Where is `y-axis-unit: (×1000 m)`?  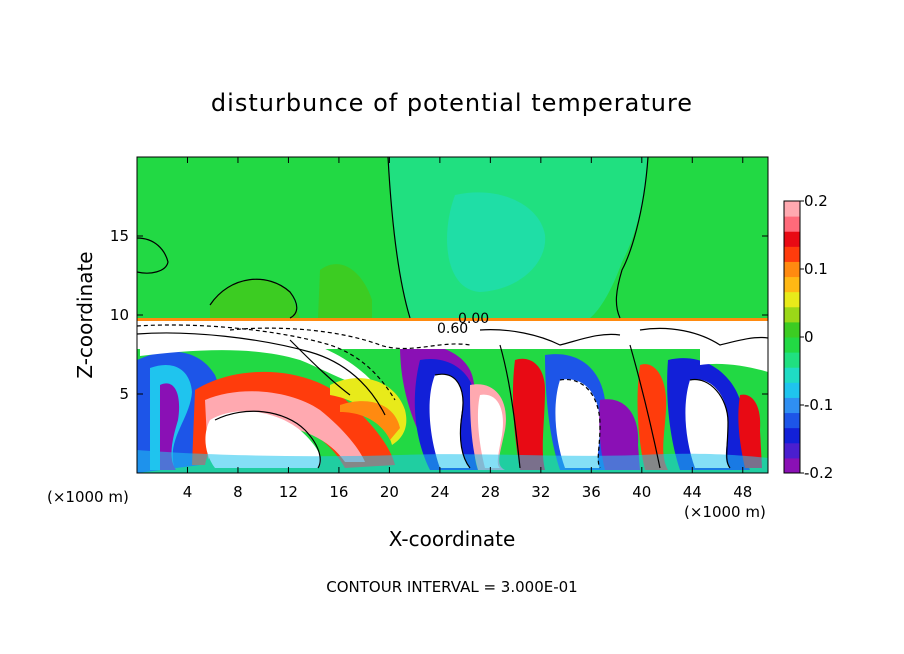
y-axis-unit: (×1000 m) is located at coordinates (88, 497).